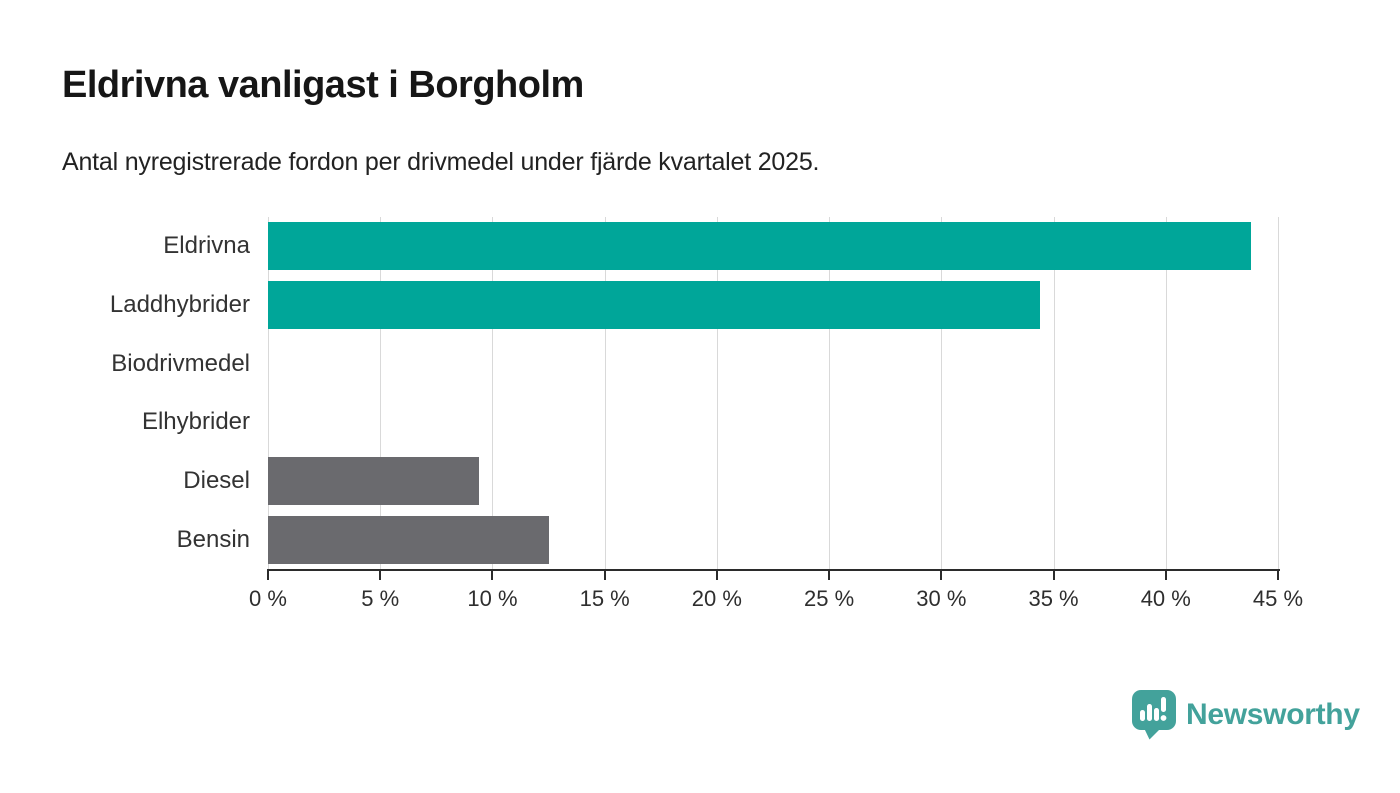 The image size is (1400, 793). I want to click on x-tick-label-20: 20 %, so click(716, 598).